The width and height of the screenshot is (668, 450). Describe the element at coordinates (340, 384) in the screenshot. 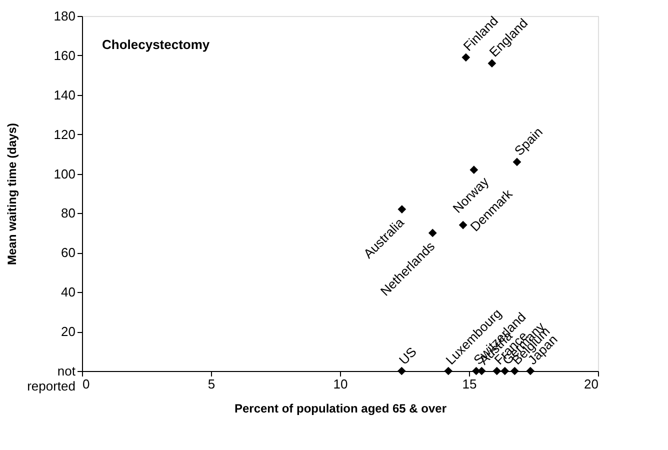

I see `x-tick-label: 10` at that location.